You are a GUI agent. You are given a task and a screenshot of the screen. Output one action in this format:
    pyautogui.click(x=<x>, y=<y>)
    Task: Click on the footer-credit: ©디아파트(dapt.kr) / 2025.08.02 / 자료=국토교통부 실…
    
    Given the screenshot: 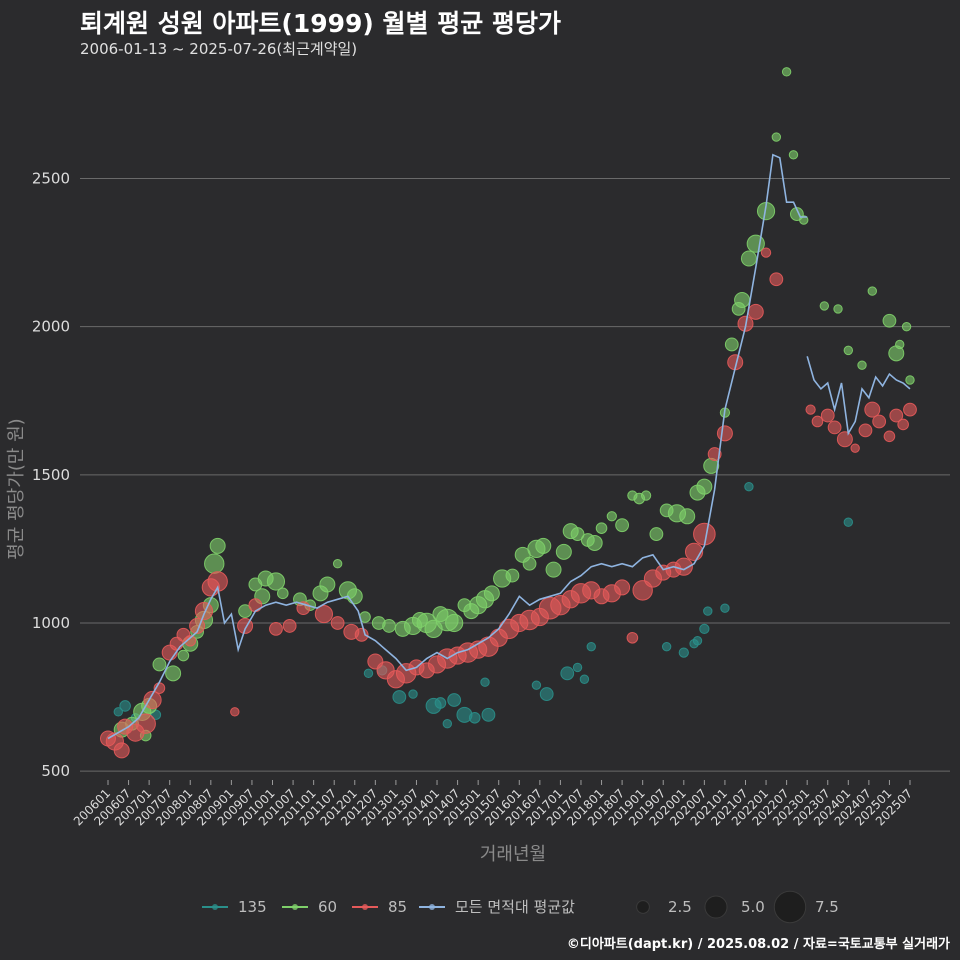 What is the action you would take?
    pyautogui.click(x=758, y=944)
    